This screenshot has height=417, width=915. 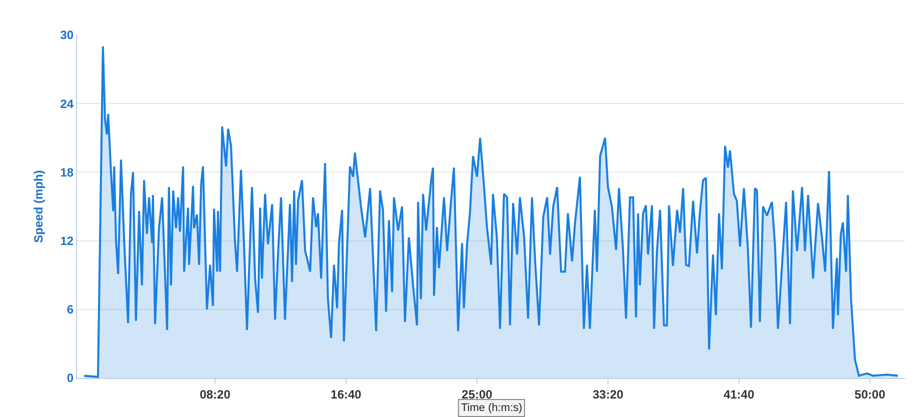 What do you see at coordinates (477, 394) in the screenshot?
I see `x-tick-label: 25:00` at bounding box center [477, 394].